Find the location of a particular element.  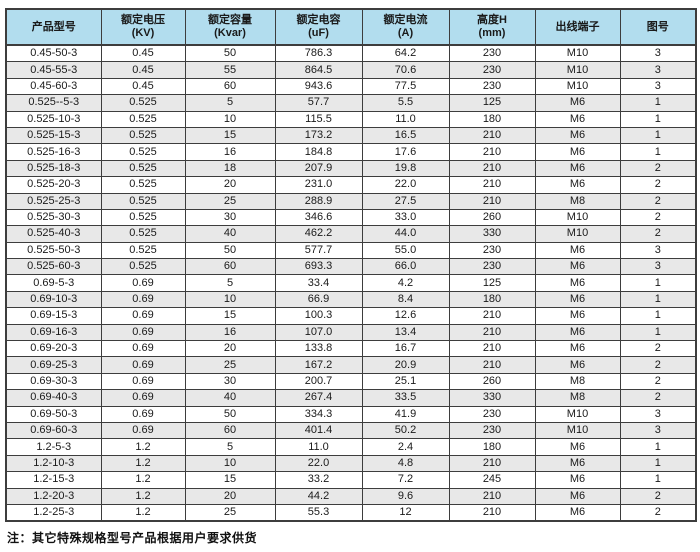

table-cell: M8 is located at coordinates (577, 201).